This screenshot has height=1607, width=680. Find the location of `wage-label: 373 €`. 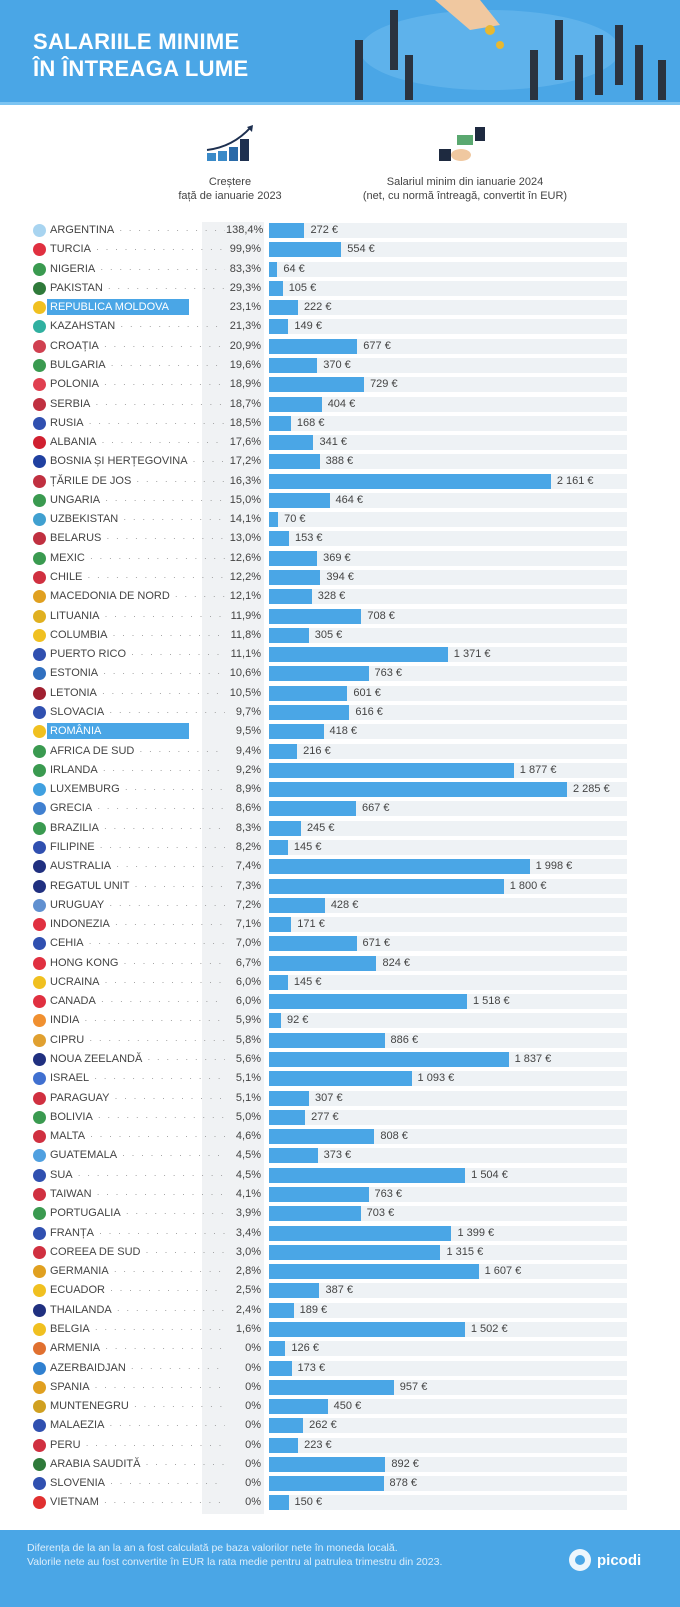

wage-label: 373 € is located at coordinates (337, 1155).